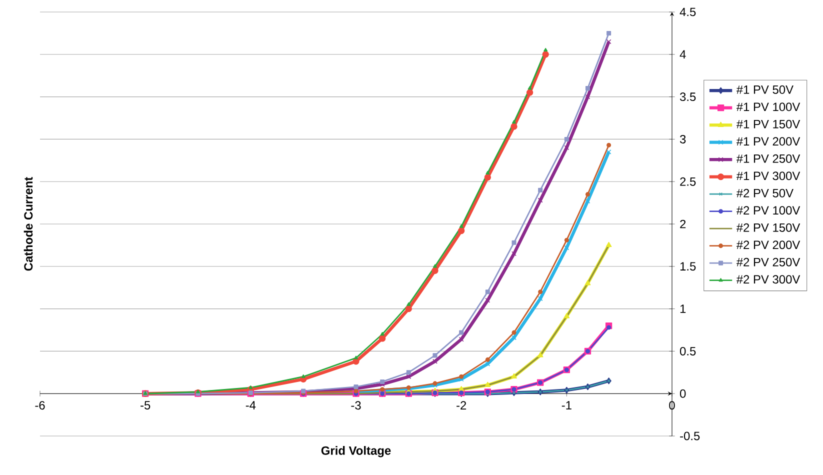  I want to click on legend-label: #2 PV 50V, so click(765, 193).